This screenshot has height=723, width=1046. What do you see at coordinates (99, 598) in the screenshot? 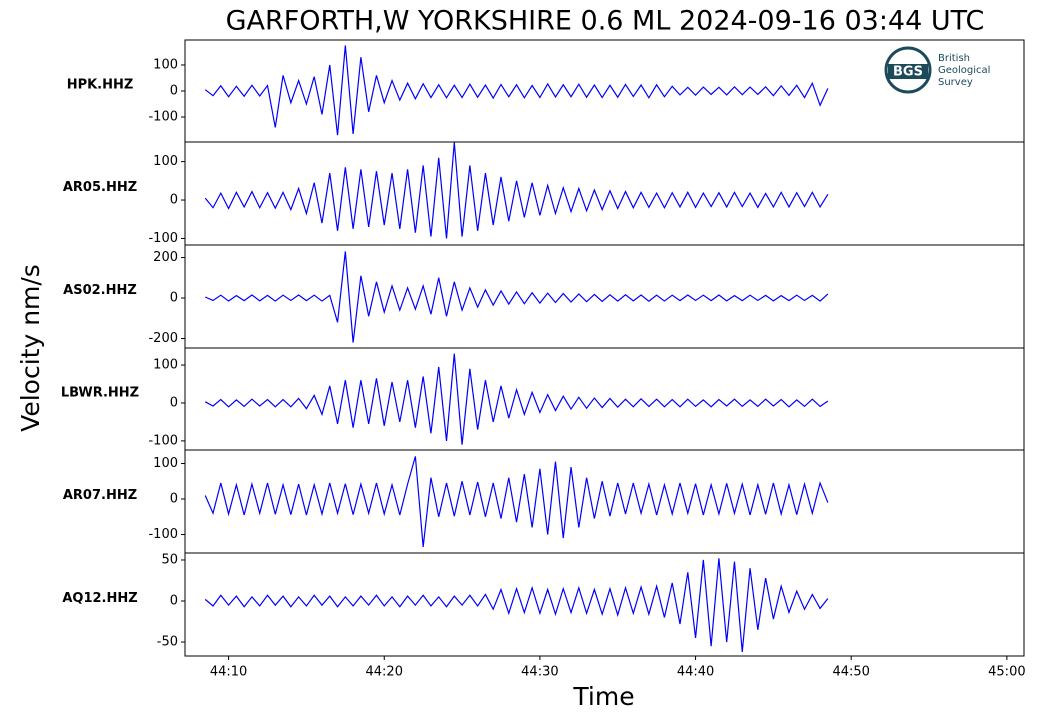
I see `station-label: AQ12.HHZ` at bounding box center [99, 598].